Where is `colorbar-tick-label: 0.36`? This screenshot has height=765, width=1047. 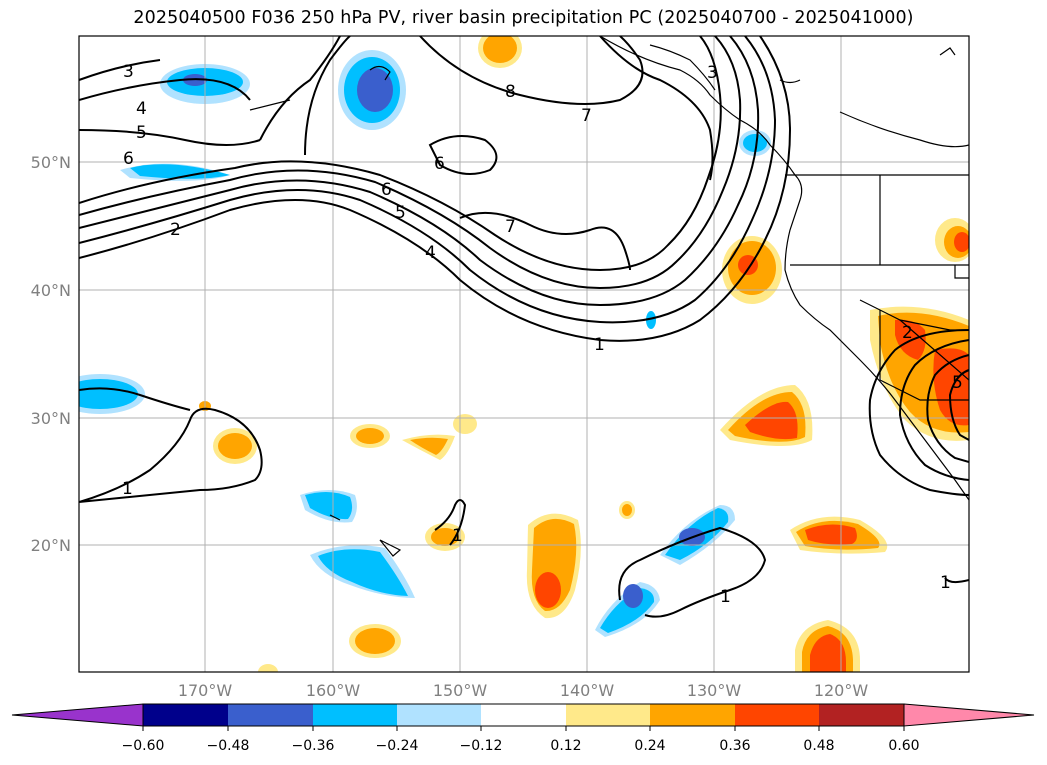 colorbar-tick-label: 0.36 is located at coordinates (734, 746).